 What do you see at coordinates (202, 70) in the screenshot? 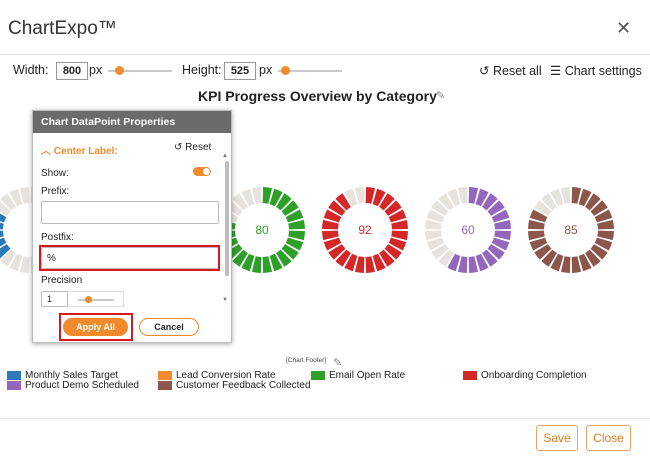
I see `height-label: Height:` at bounding box center [202, 70].